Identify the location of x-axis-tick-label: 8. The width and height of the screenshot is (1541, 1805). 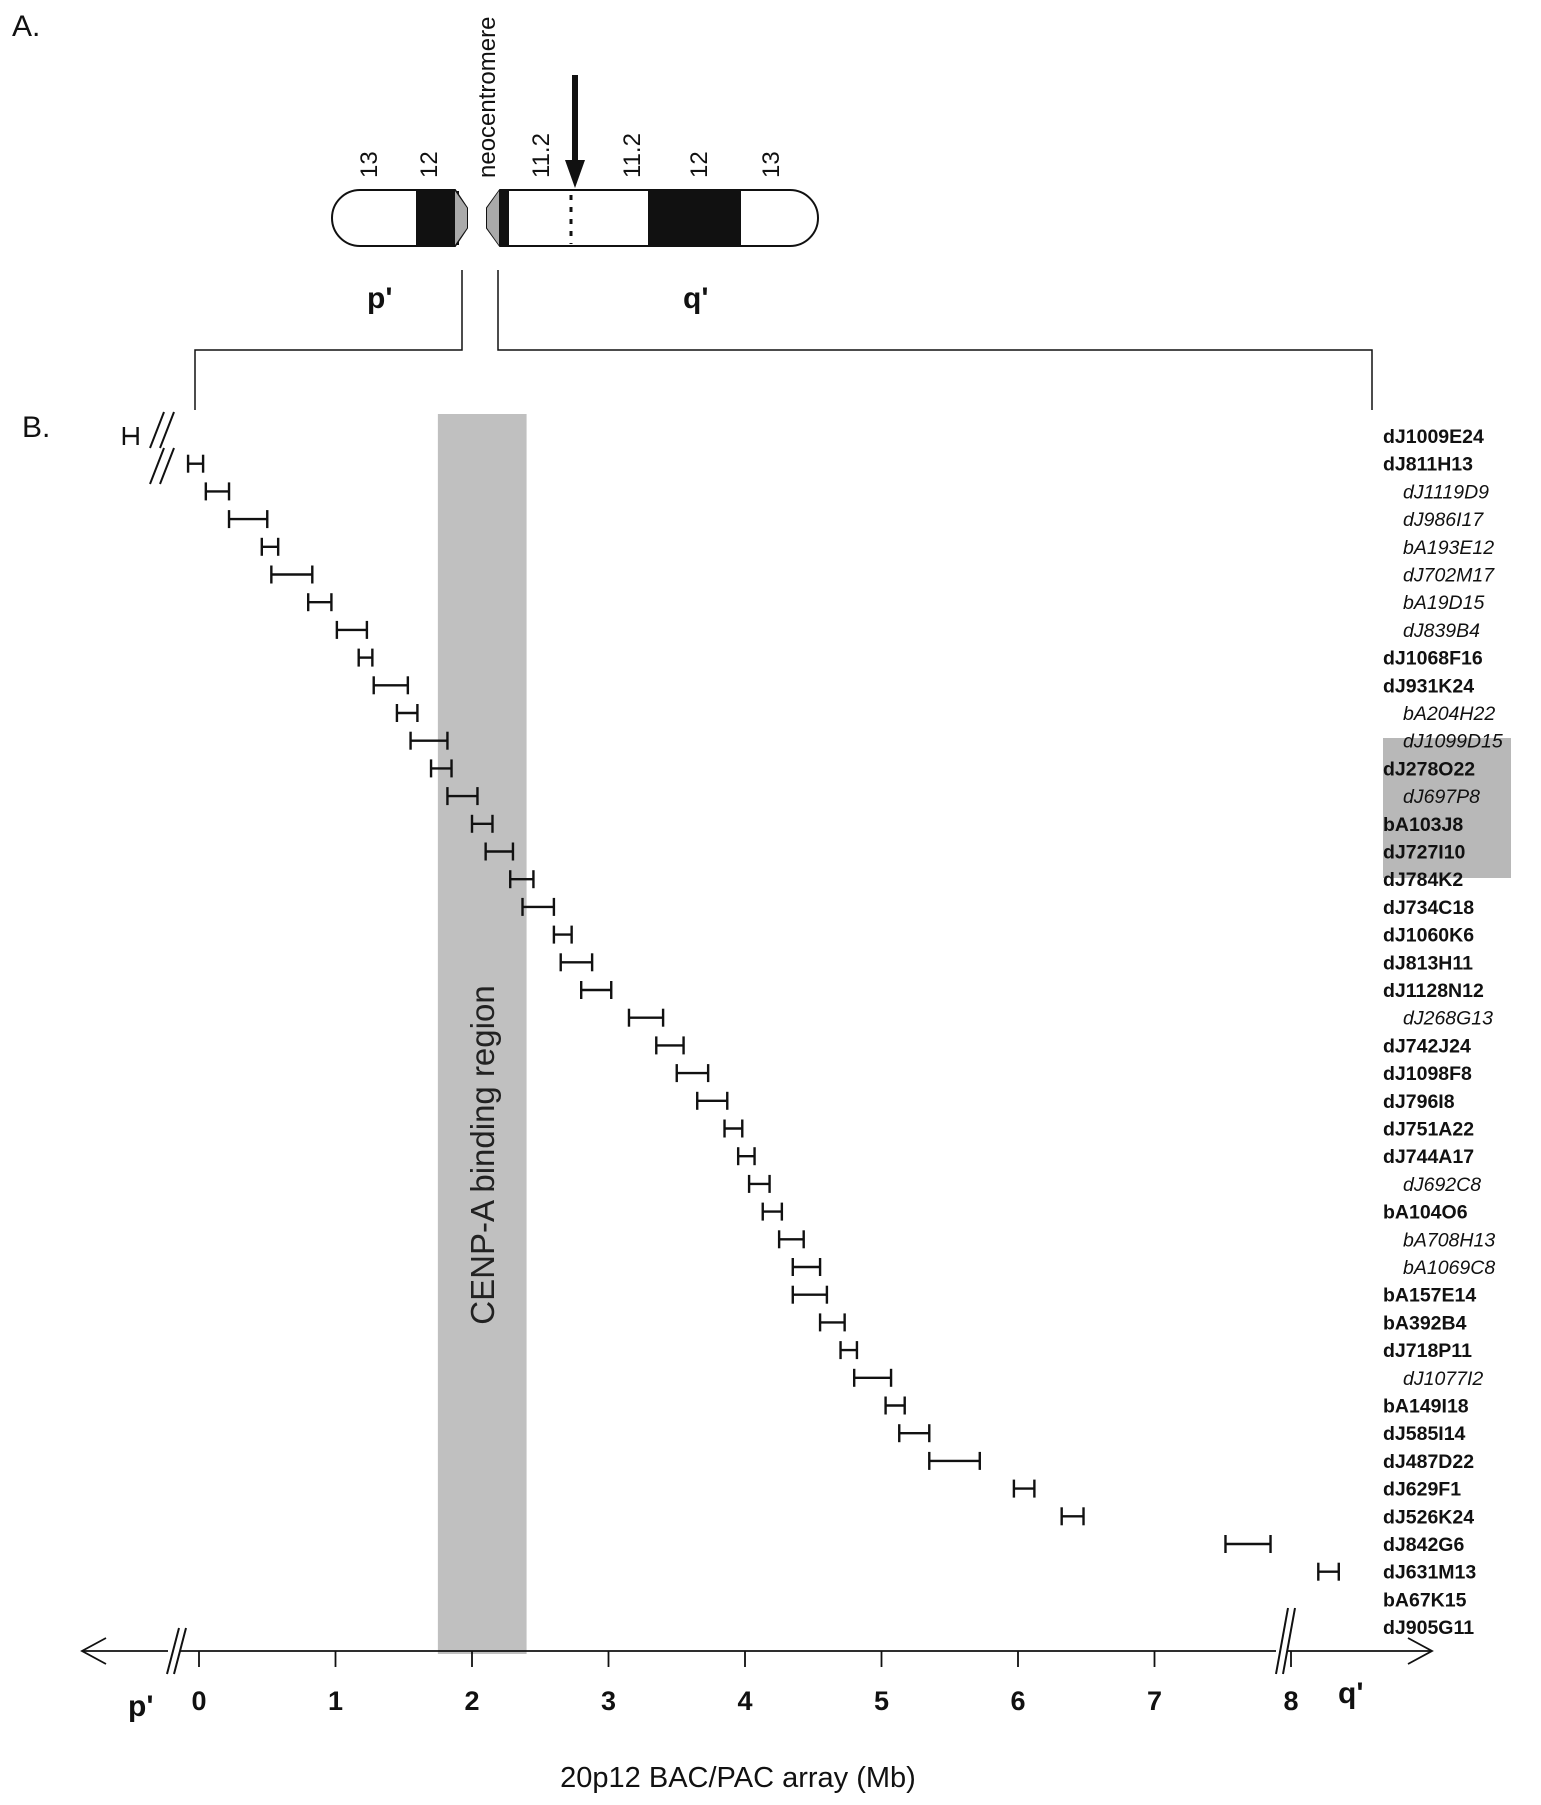
(1290, 1701).